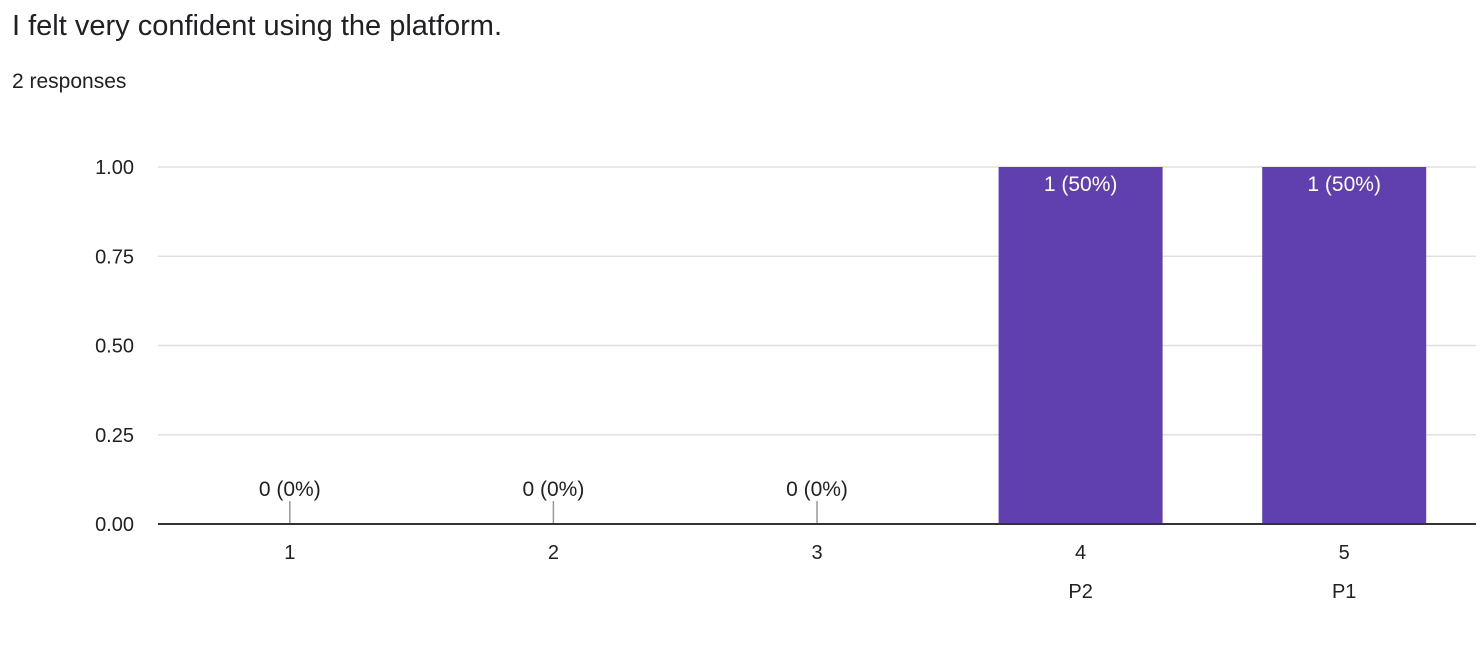  Describe the element at coordinates (114, 168) in the screenshot. I see `y-tick-label: 1.00` at that location.